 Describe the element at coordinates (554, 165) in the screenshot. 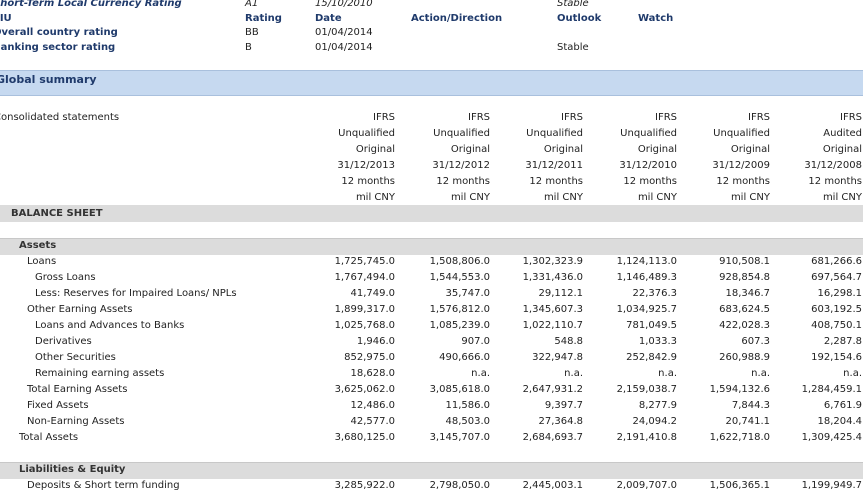

I see `column-header: 31/12/2011` at that location.